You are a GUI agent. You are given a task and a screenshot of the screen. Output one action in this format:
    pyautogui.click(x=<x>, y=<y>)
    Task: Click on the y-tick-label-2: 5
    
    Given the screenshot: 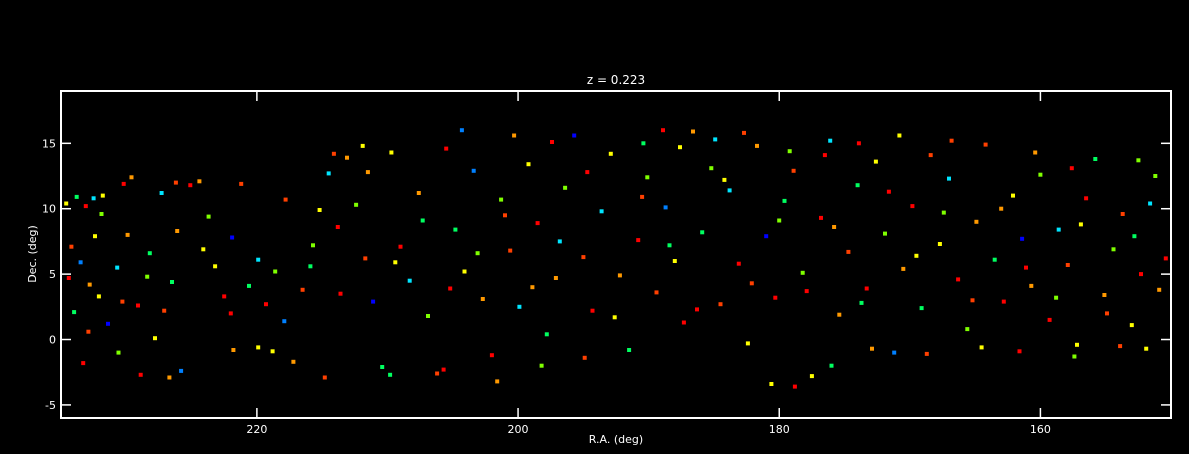 What is the action you would take?
    pyautogui.click(x=52, y=274)
    